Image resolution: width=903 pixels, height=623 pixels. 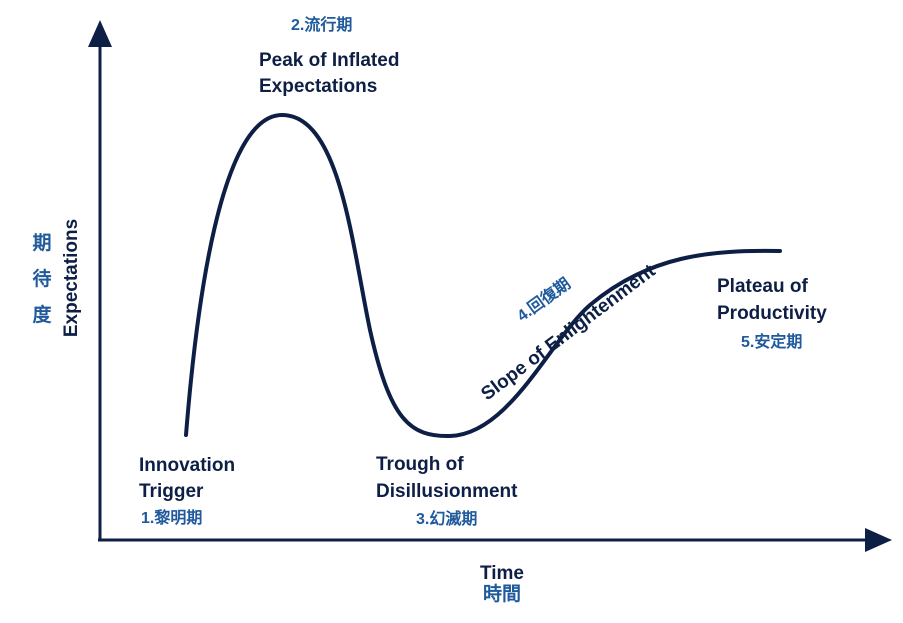 What do you see at coordinates (318, 86) in the screenshot?
I see `phase-2-title-line-2: Expectations` at bounding box center [318, 86].